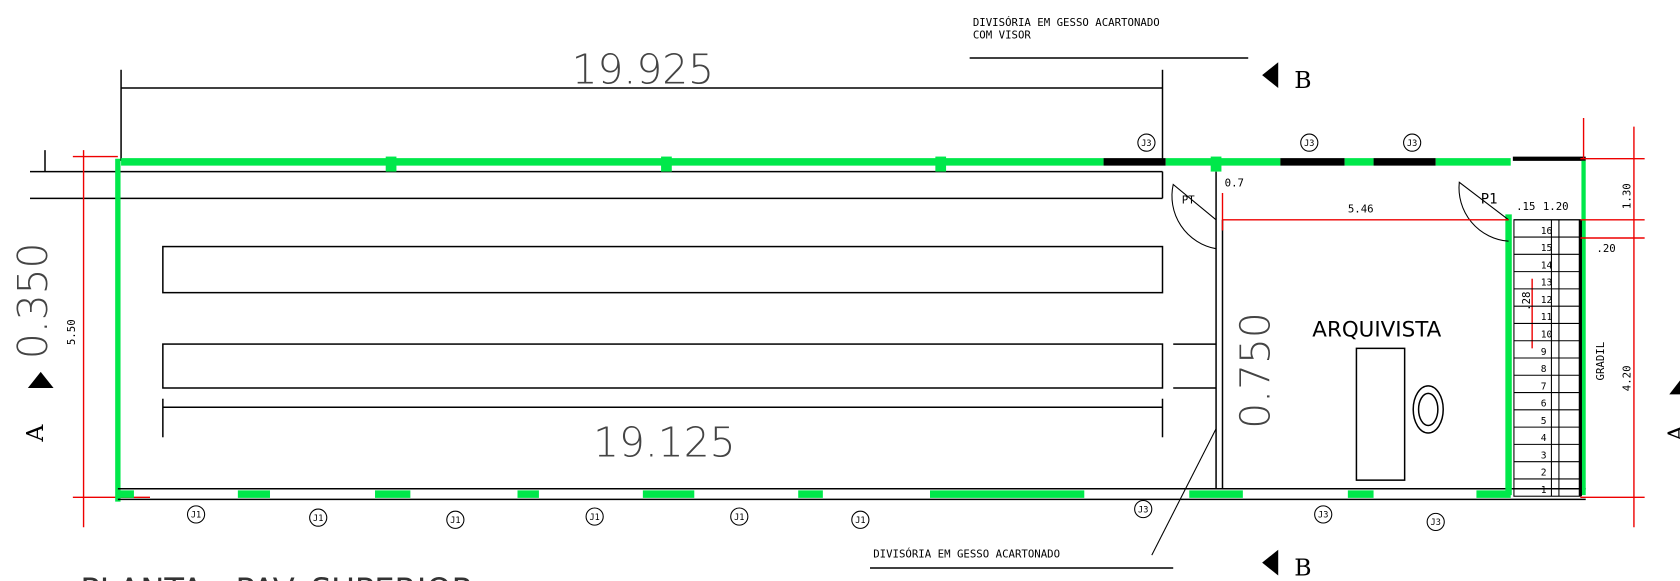 The width and height of the screenshot is (1680, 581). What do you see at coordinates (1526, 301) in the screenshot?
I see `dim-text: .28` at bounding box center [1526, 301].